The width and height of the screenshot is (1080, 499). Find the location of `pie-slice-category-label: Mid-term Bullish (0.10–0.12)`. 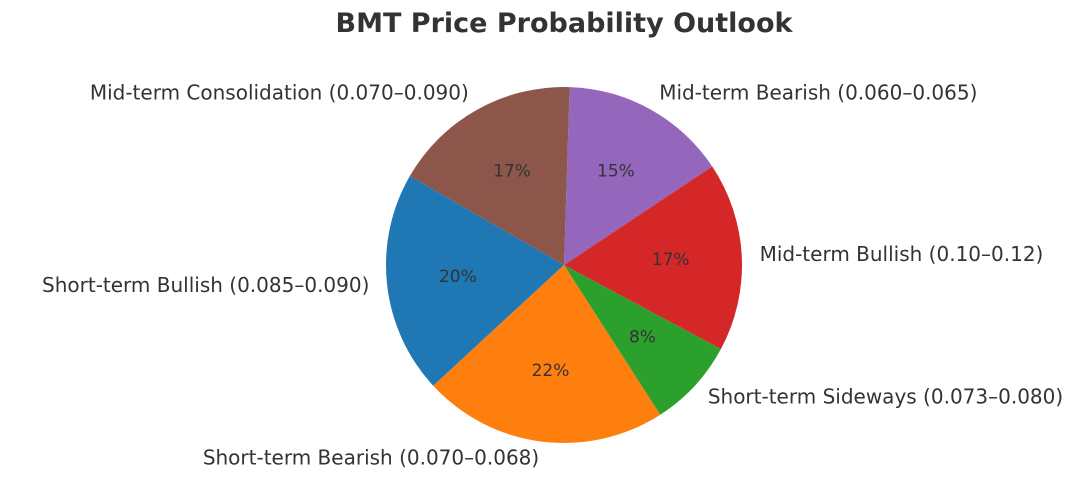

pie-slice-category-label: Mid-term Bullish (0.10–0.12) is located at coordinates (902, 254).